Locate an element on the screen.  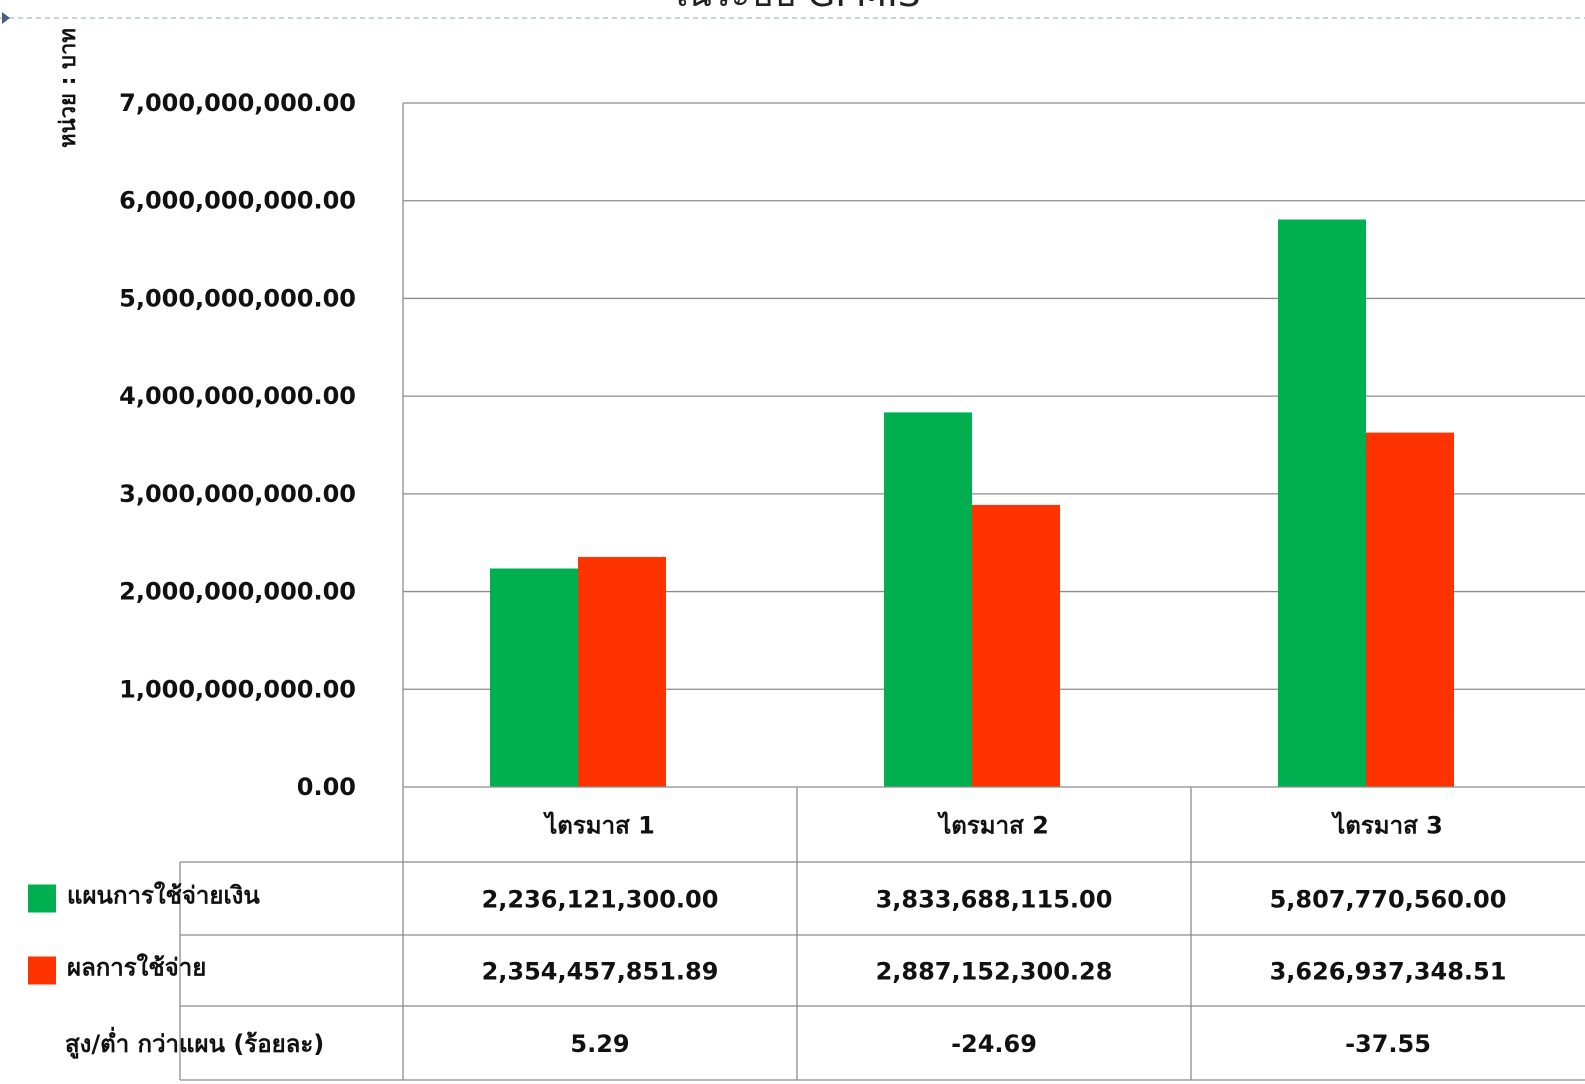
table-cell: -37.55 is located at coordinates (1388, 1044).